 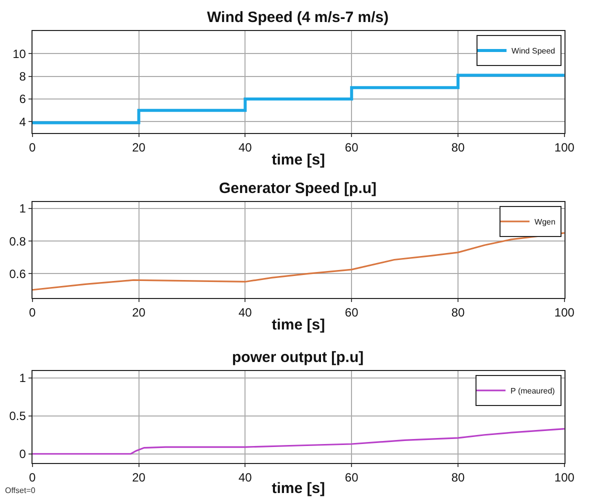 What do you see at coordinates (17, 241) in the screenshot?
I see `y-tick-label: 0.8` at bounding box center [17, 241].